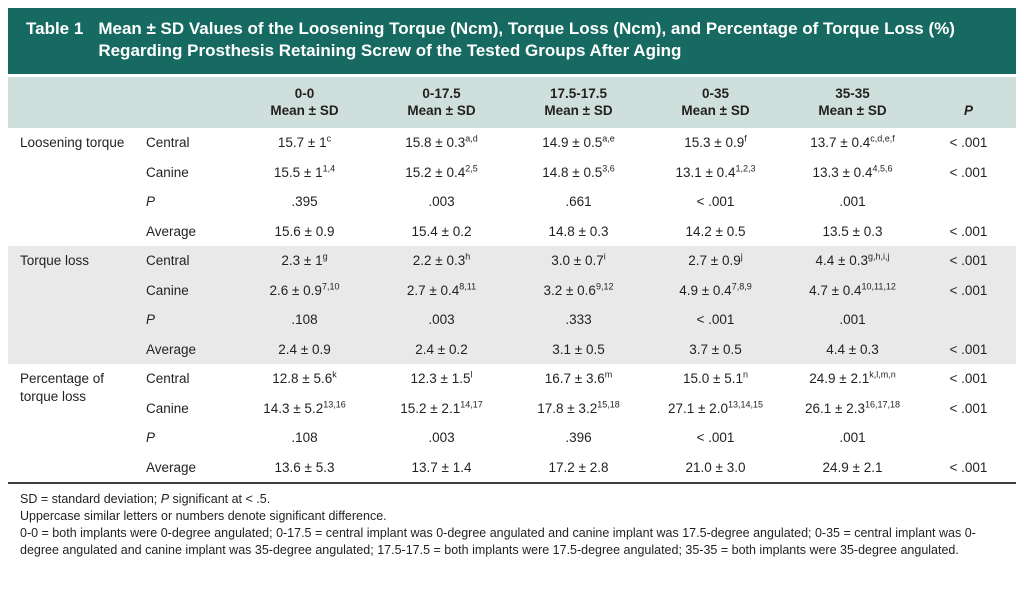  What do you see at coordinates (512, 202) in the screenshot?
I see `table-row: P .395 .003 .661 < .001 .001` at bounding box center [512, 202].